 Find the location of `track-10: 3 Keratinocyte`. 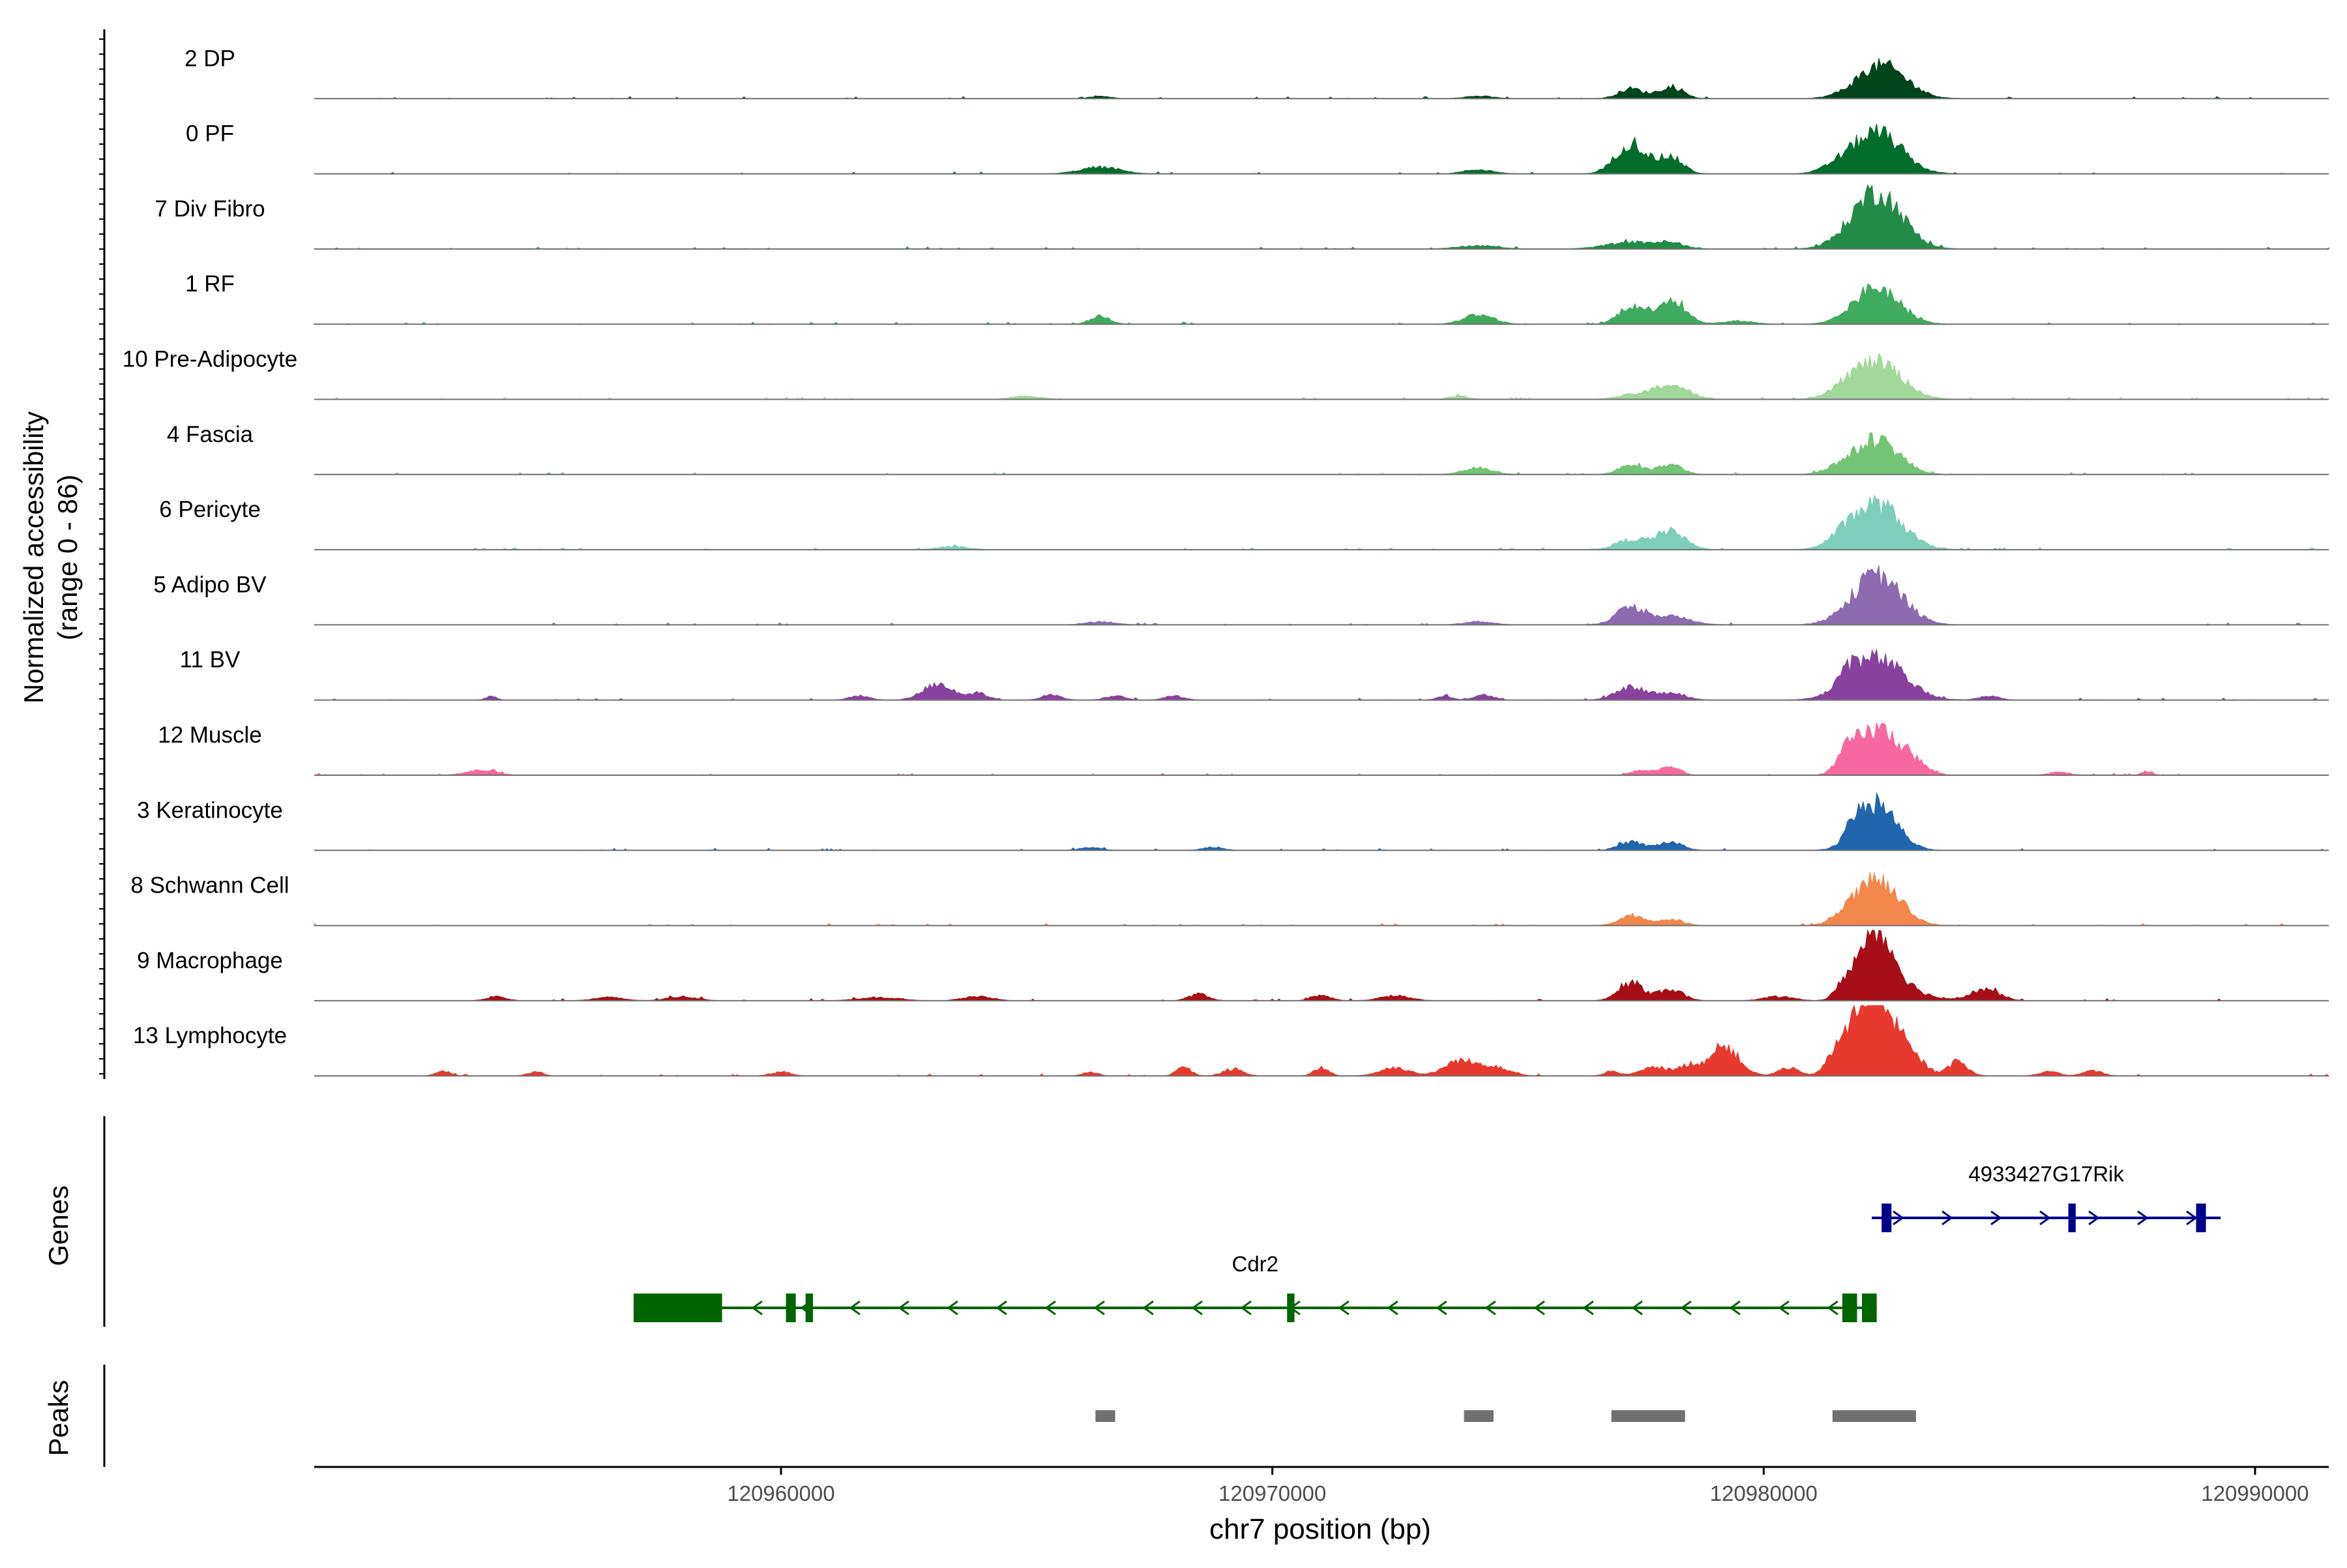

track-10: 3 Keratinocyte is located at coordinates (1233, 821).